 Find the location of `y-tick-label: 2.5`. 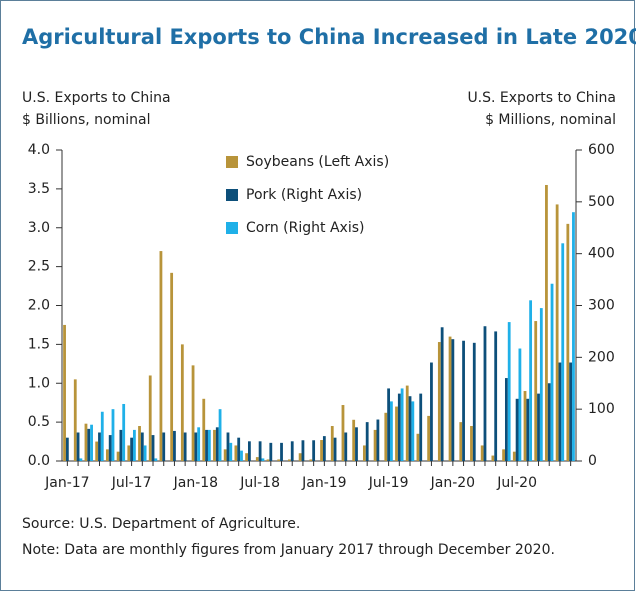

y-tick-label: 2.5 is located at coordinates (39, 267).